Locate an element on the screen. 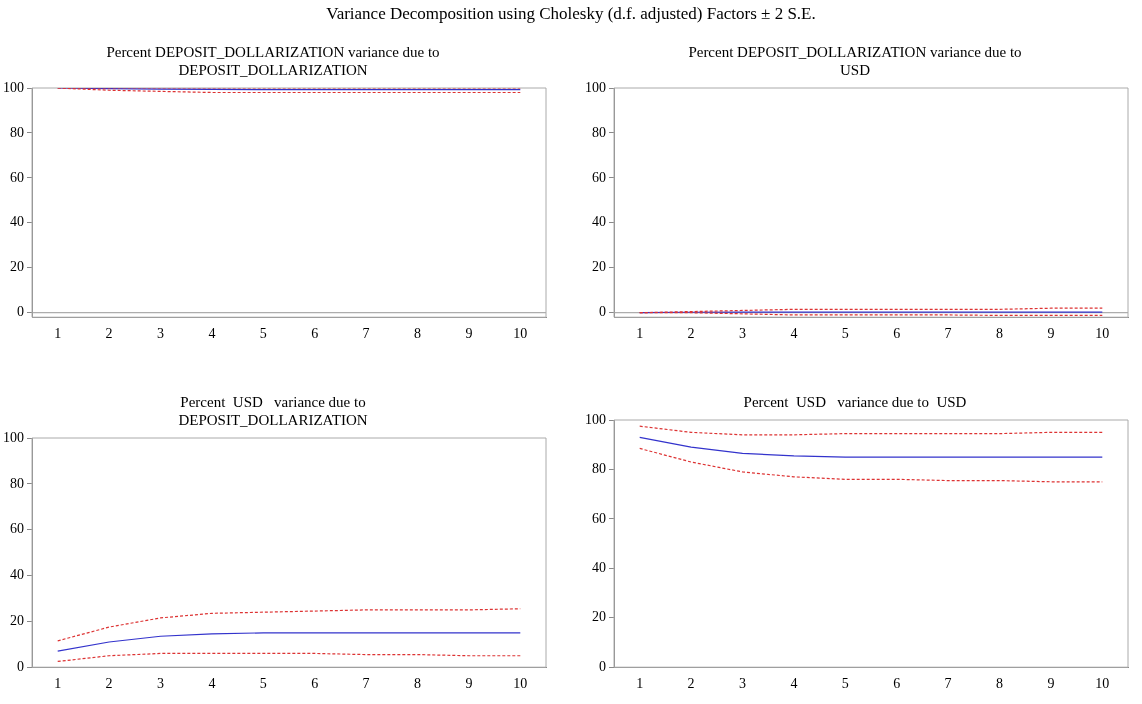 This screenshot has height=704, width=1142. chart-title: Percent DEPOSIT_DOLLARIZATION variance due to USD is located at coordinates (855, 60).